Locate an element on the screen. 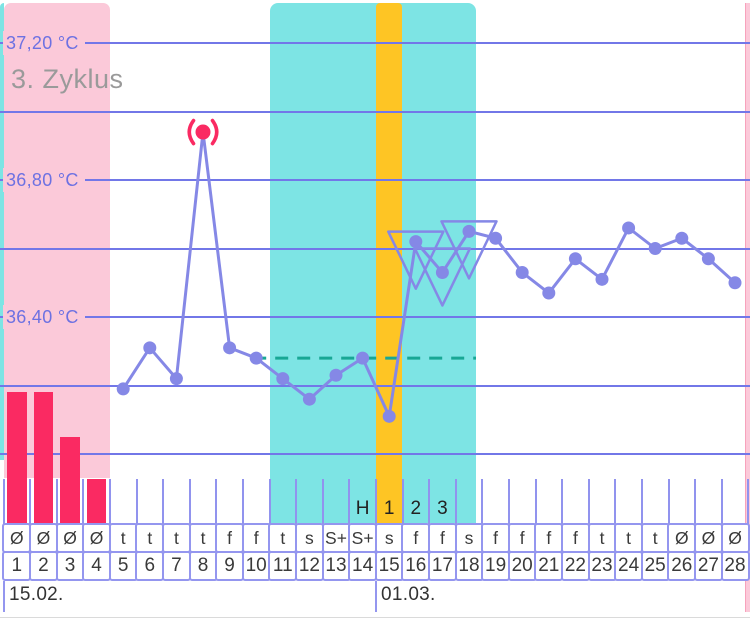 The width and height of the screenshot is (750, 619). day-number-cell-26: 26 is located at coordinates (682, 566).